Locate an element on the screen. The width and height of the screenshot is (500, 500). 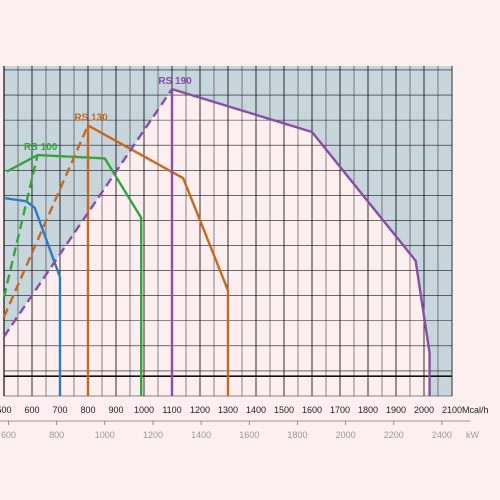
x2-tick-label: 1800 is located at coordinates (297, 435).